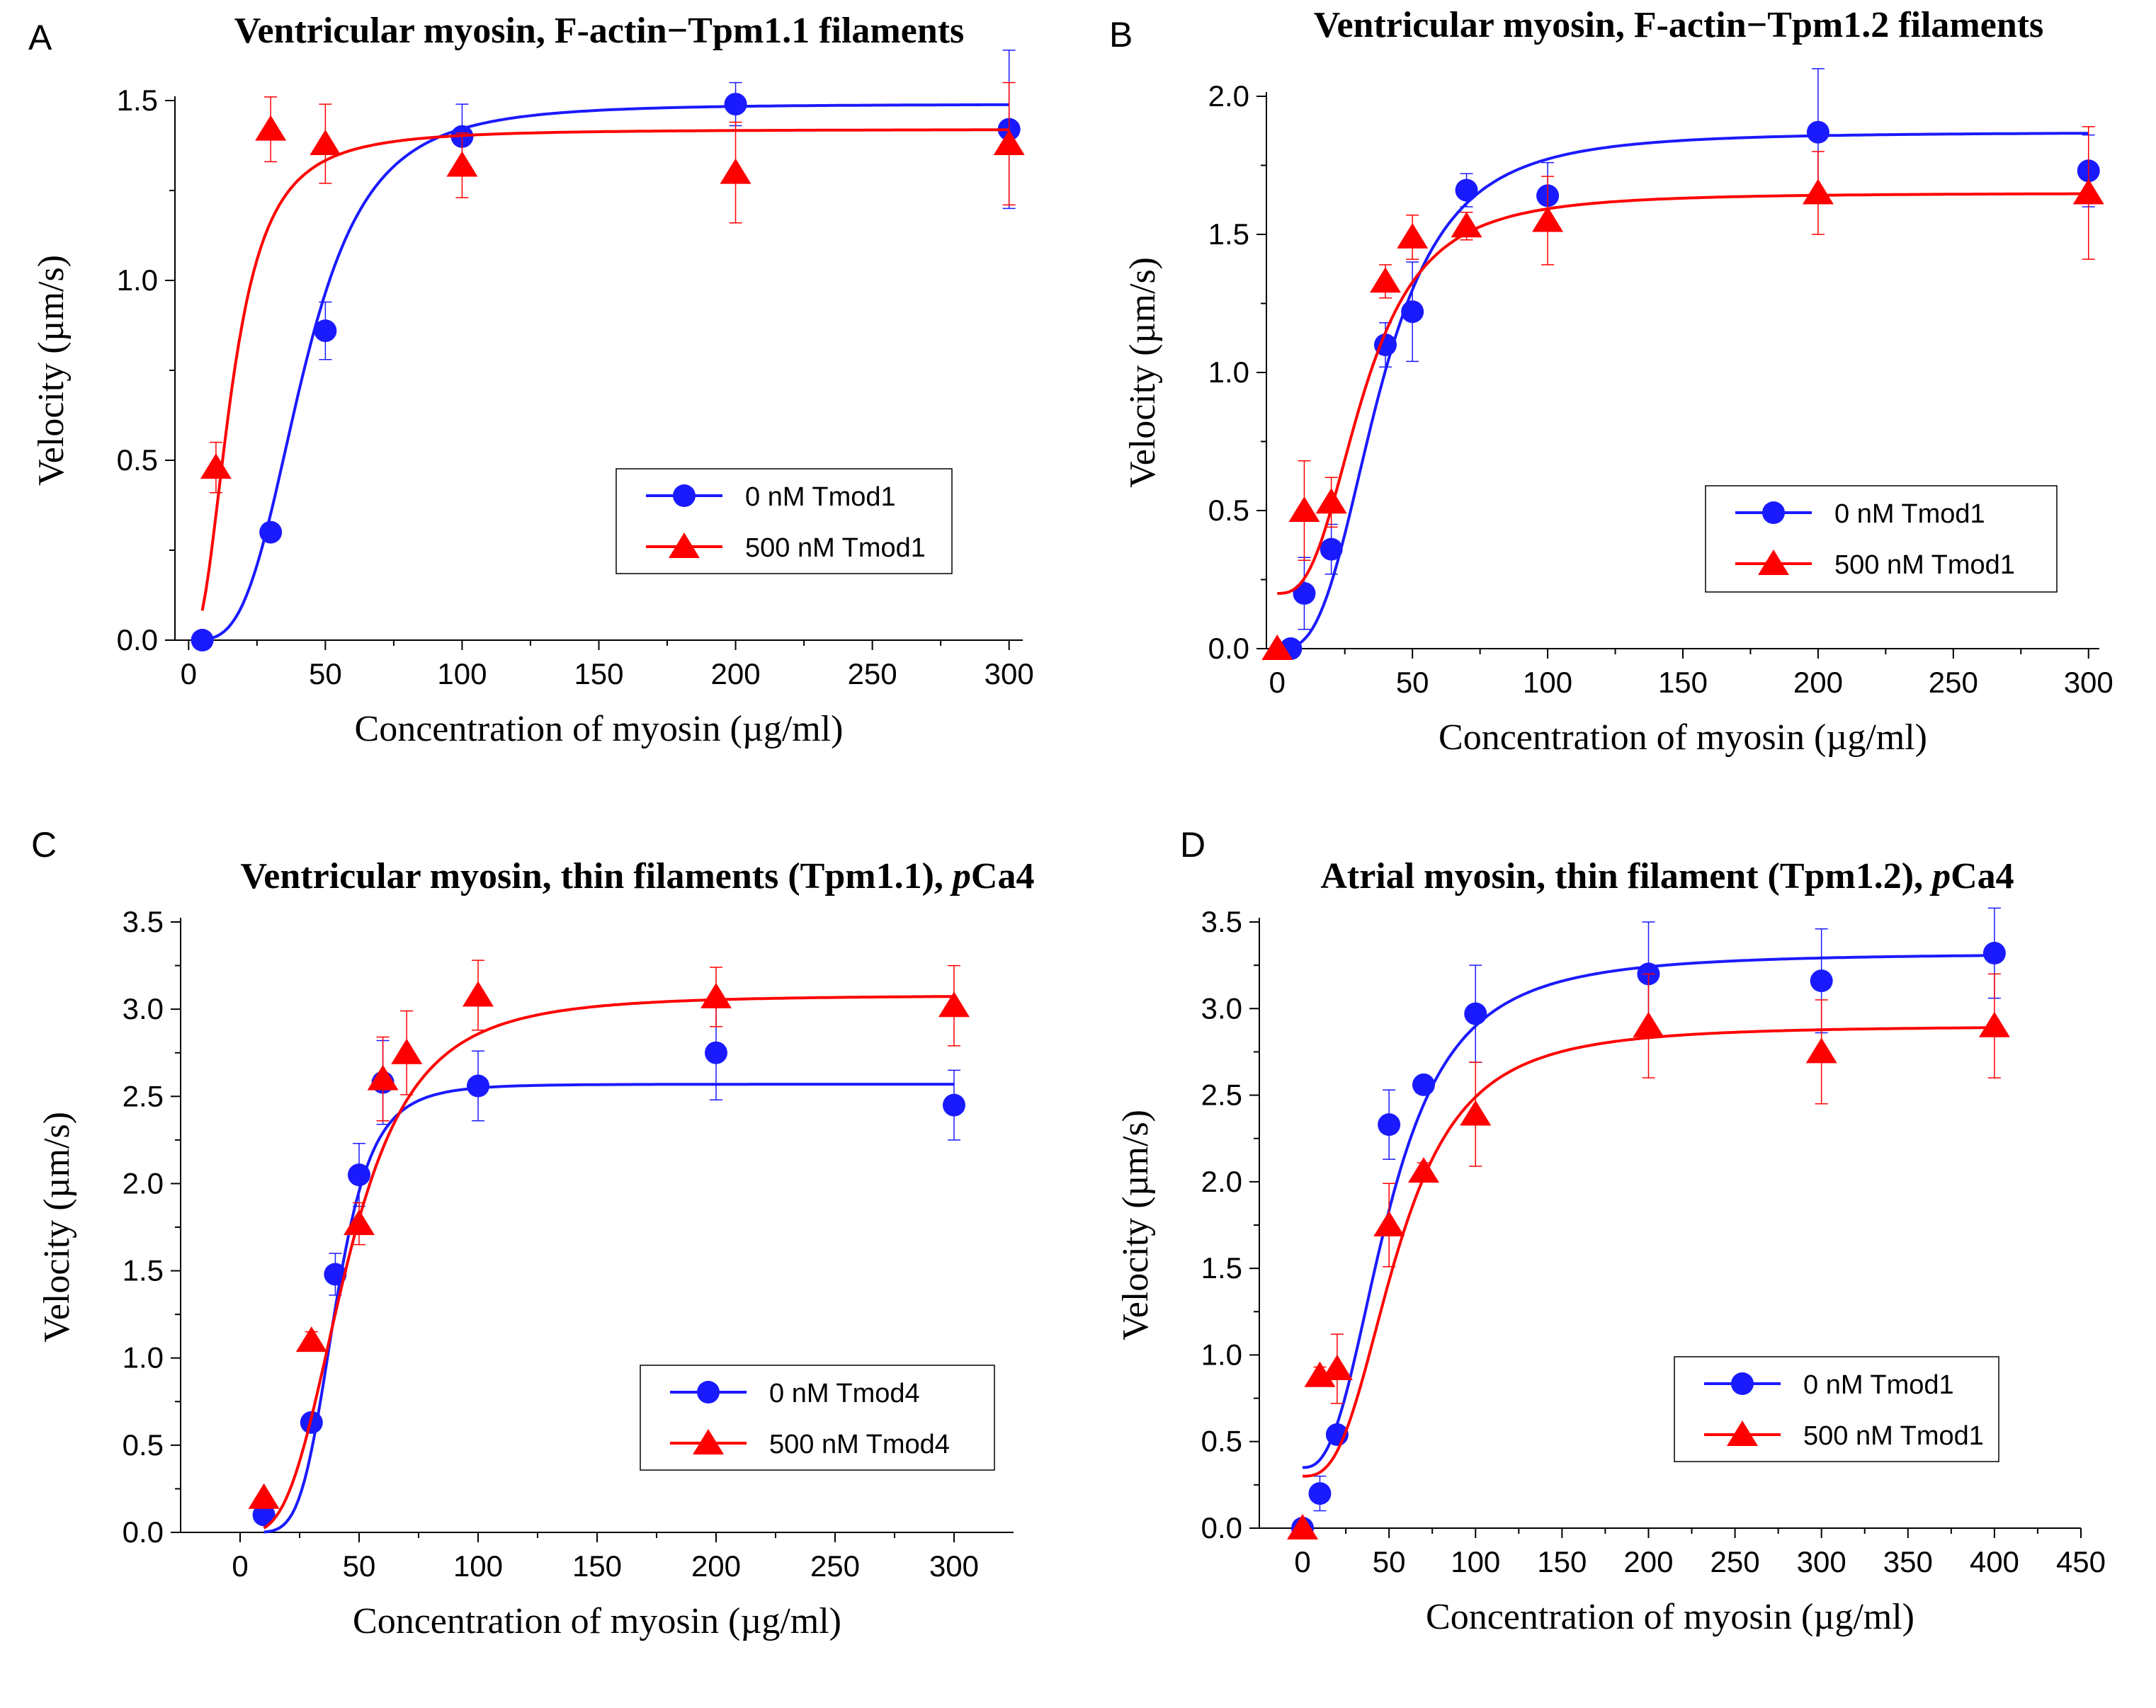 The image size is (2156, 1708). Describe the element at coordinates (40, 37) in the screenshot. I see `panel-letter: A` at that location.